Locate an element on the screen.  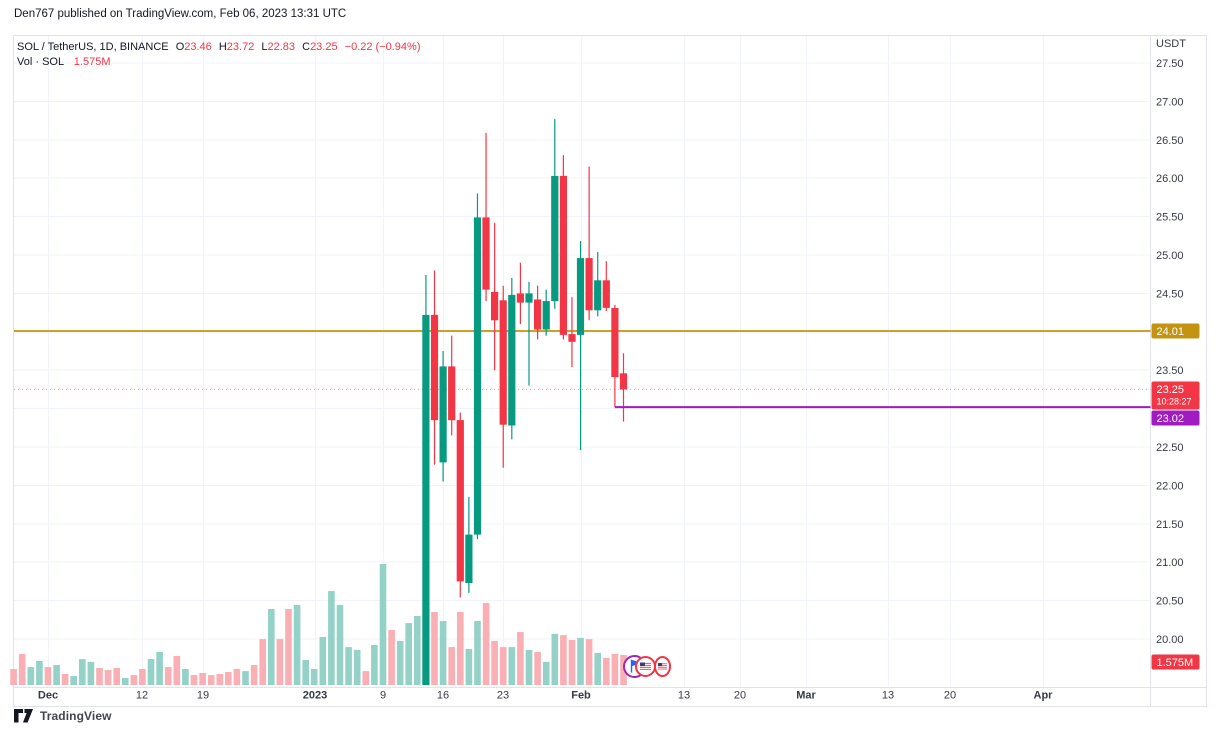
price-tick-label: 20.50 is located at coordinates (1170, 602).